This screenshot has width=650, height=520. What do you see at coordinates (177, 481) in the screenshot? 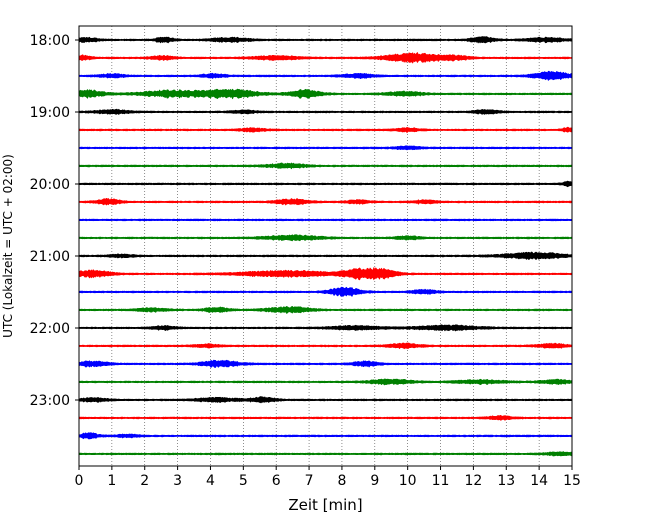
I see `x-tick-label-3: 3` at bounding box center [177, 481].